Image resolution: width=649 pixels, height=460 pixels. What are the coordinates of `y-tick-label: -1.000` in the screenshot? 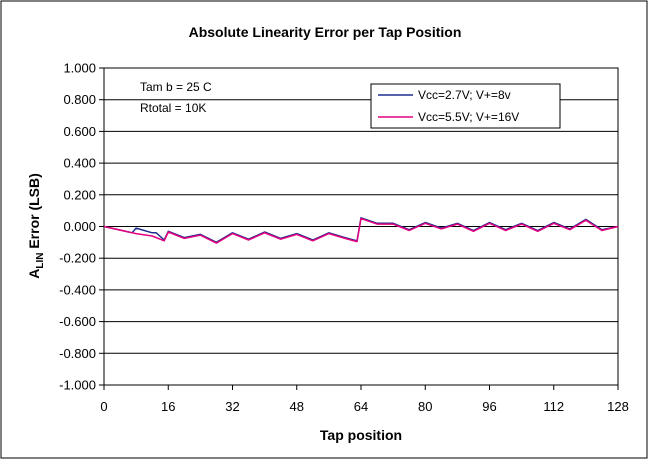 It's located at (77, 385).